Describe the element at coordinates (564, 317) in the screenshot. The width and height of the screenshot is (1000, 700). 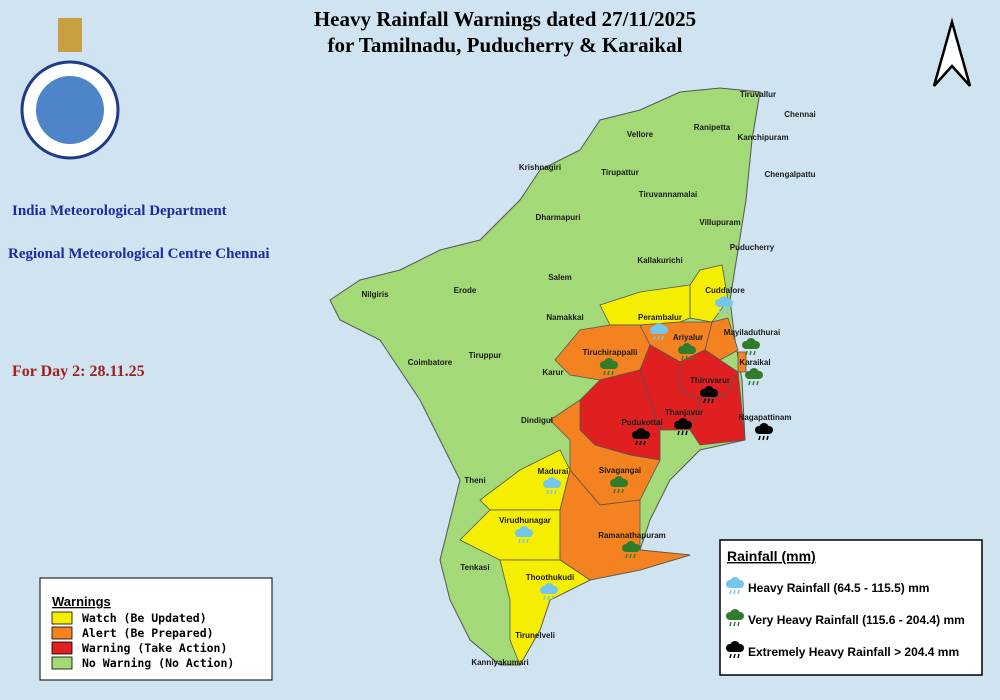
I see `district-label: Namakkal` at that location.